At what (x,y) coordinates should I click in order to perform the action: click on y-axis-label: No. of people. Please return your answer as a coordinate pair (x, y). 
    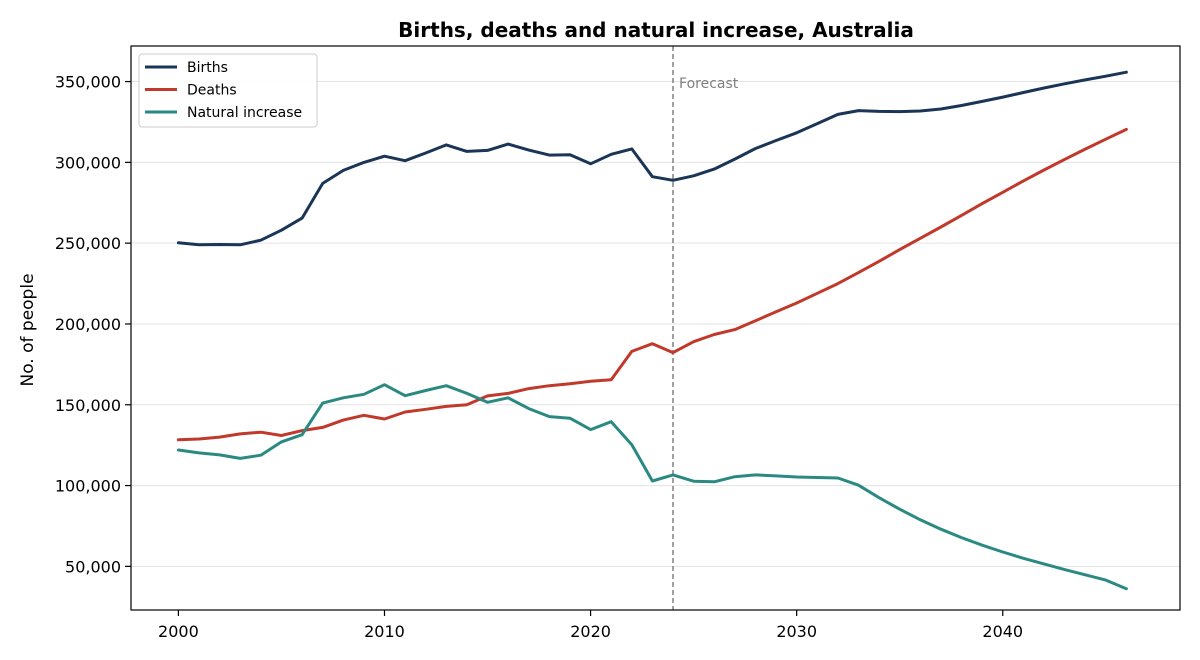
    Looking at the image, I should click on (28, 329).